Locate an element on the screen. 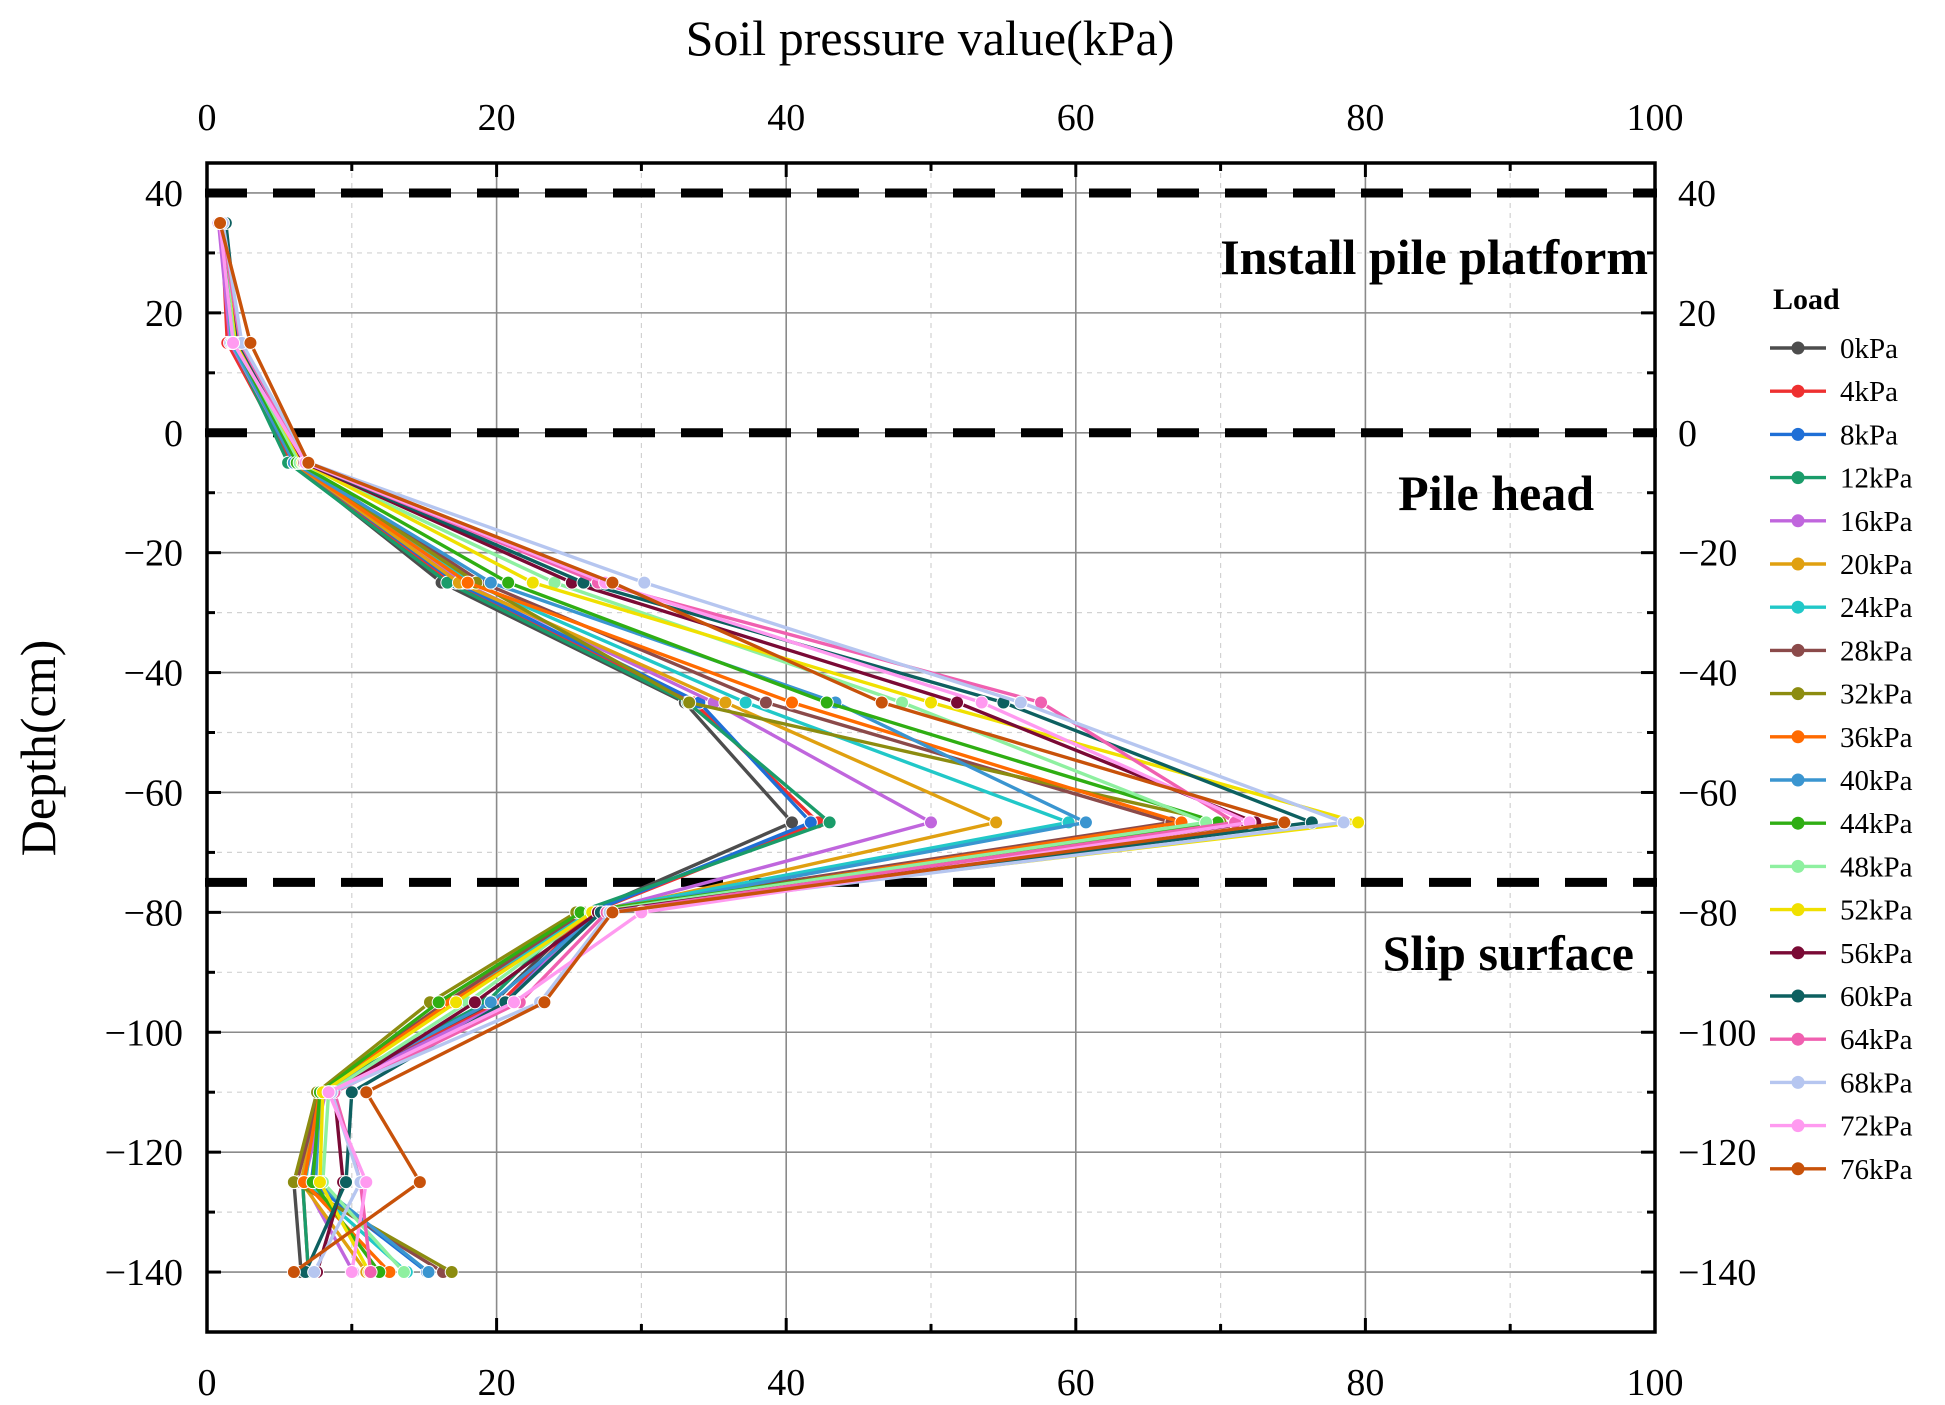 This screenshot has height=1405, width=1945. legend-item: 48kPa is located at coordinates (1841, 867).